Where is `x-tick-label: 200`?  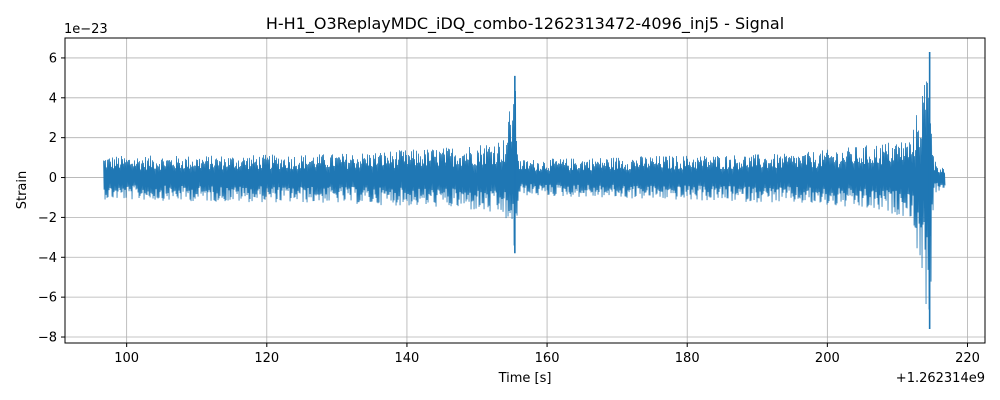 x-tick-label: 200 is located at coordinates (827, 358).